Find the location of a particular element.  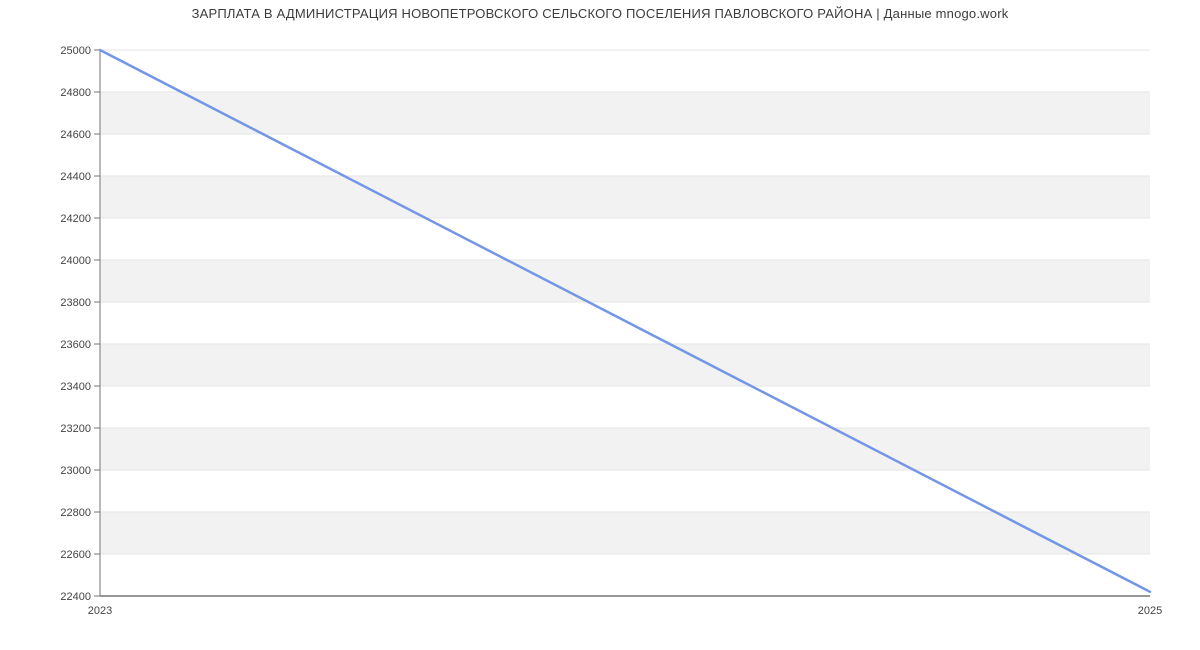

x-tick-label: 2023 is located at coordinates (100, 611).